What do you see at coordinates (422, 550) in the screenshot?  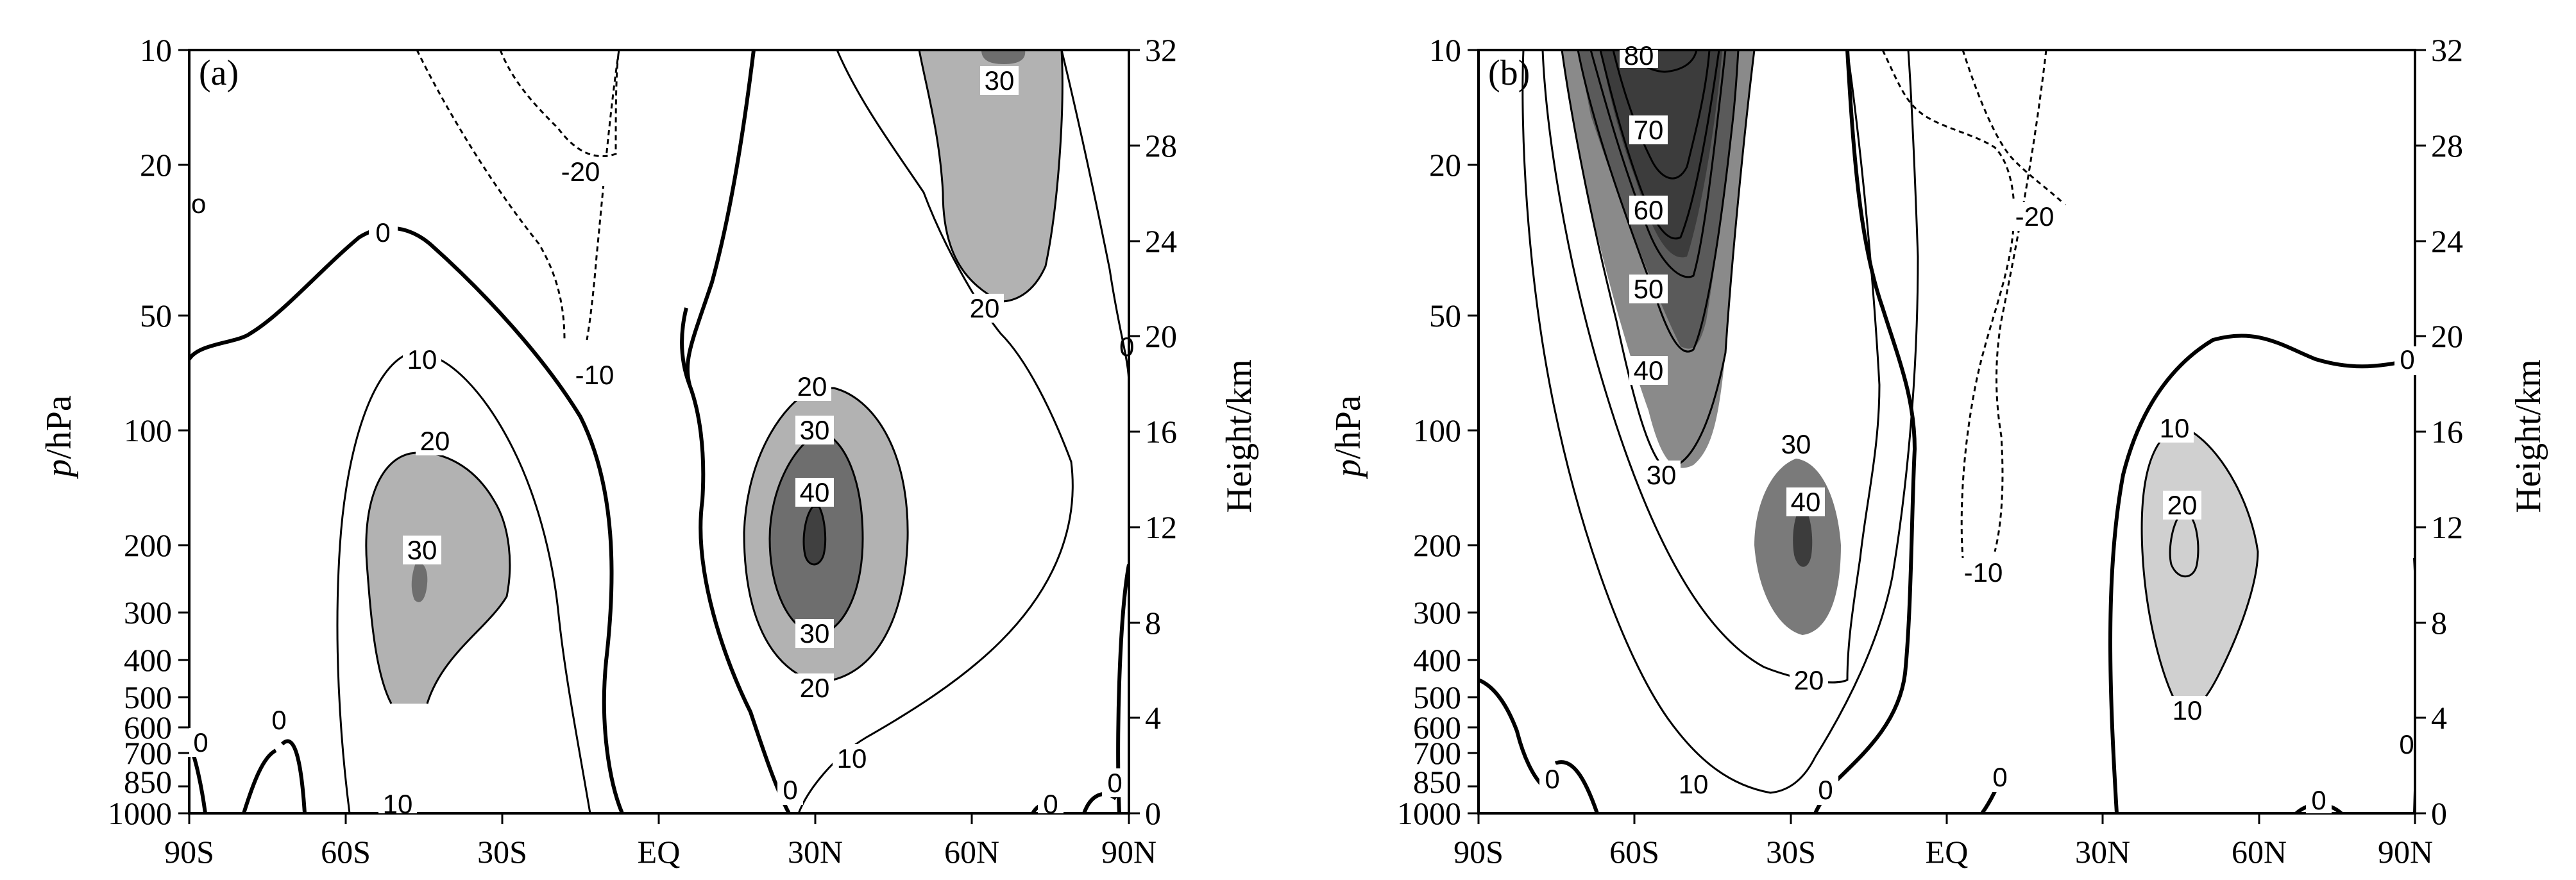 I see `a-clabel-30s: 30` at bounding box center [422, 550].